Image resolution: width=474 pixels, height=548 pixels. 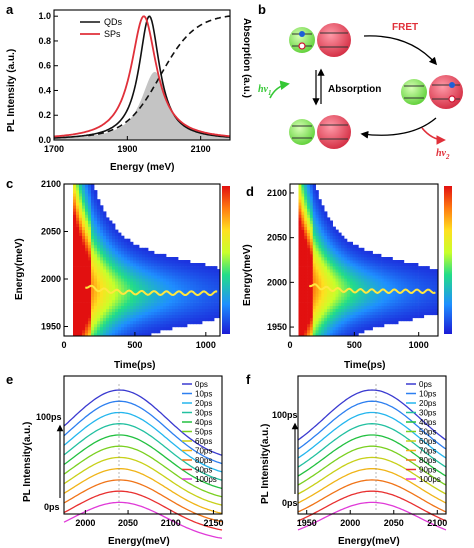 What do you see at coordinates (446, 92) in the screenshot?
I see `sp-red-sphere-right` at bounding box center [446, 92].